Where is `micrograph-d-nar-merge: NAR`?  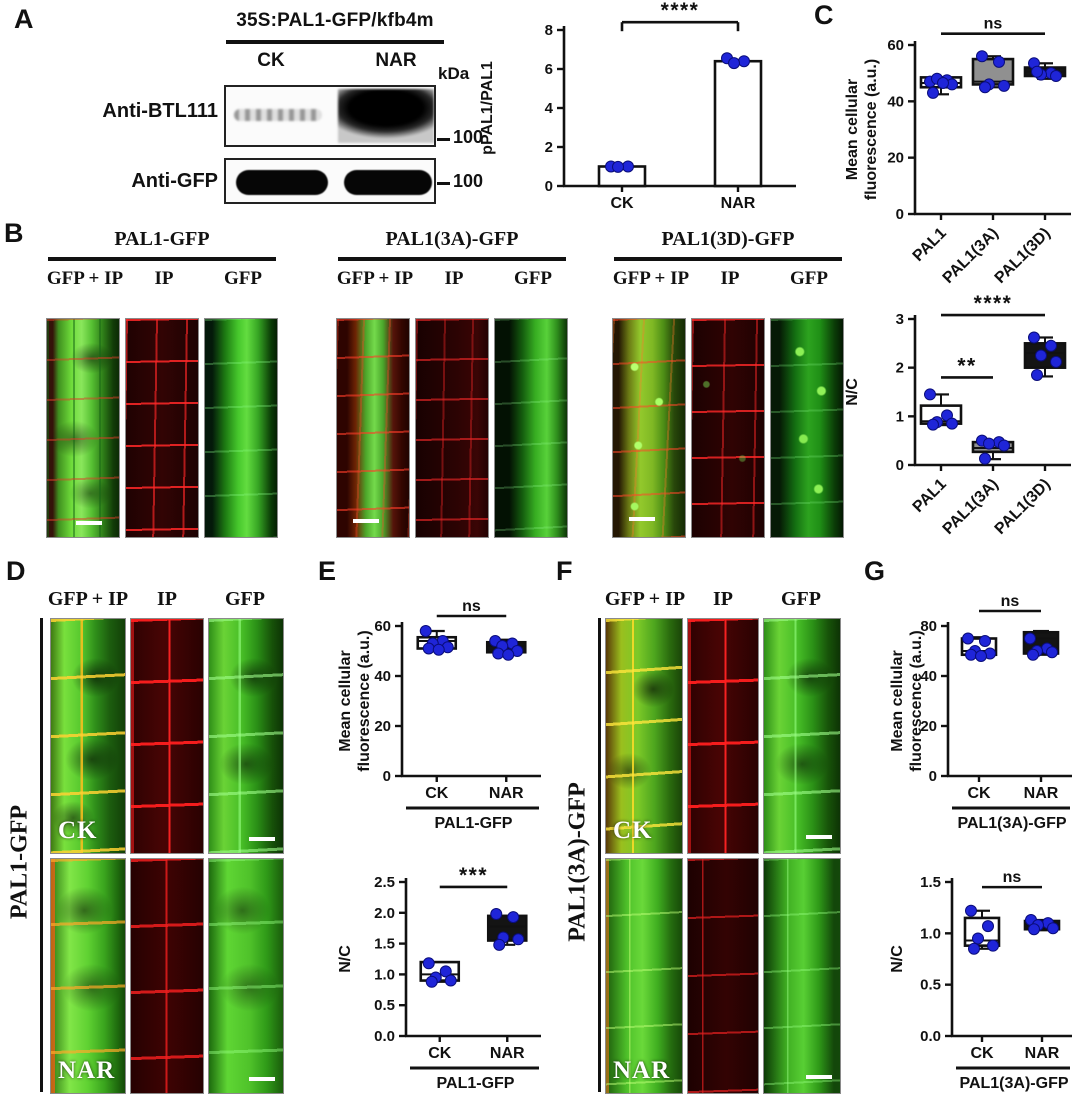
micrograph-d-nar-merge: NAR is located at coordinates (88, 976).